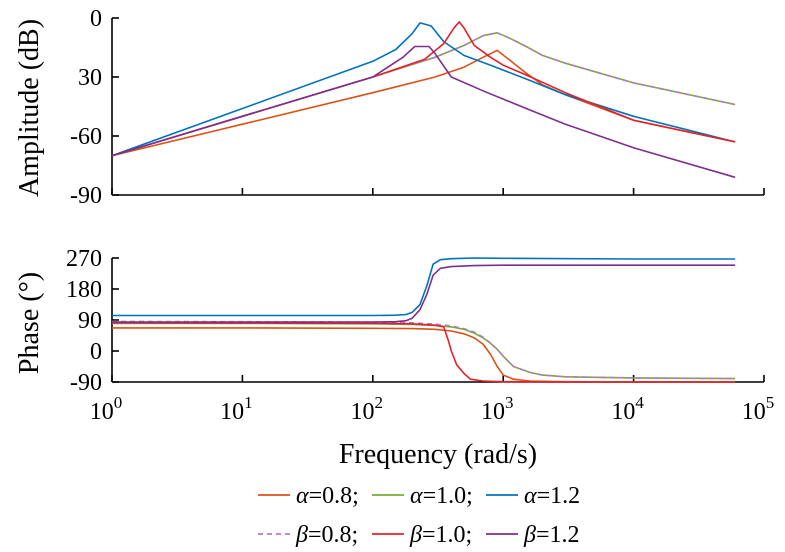 This screenshot has height=552, width=785. What do you see at coordinates (326, 535) in the screenshot?
I see `legend-item-label: β=0.8;` at bounding box center [326, 535].